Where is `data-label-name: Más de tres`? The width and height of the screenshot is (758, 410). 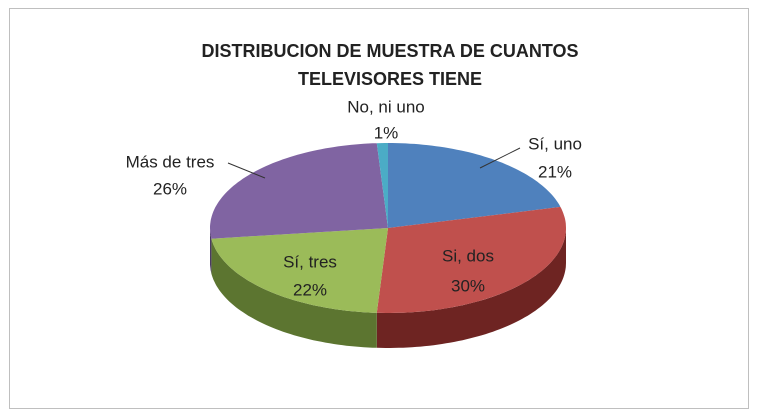 data-label-name: Más de tres is located at coordinates (170, 161).